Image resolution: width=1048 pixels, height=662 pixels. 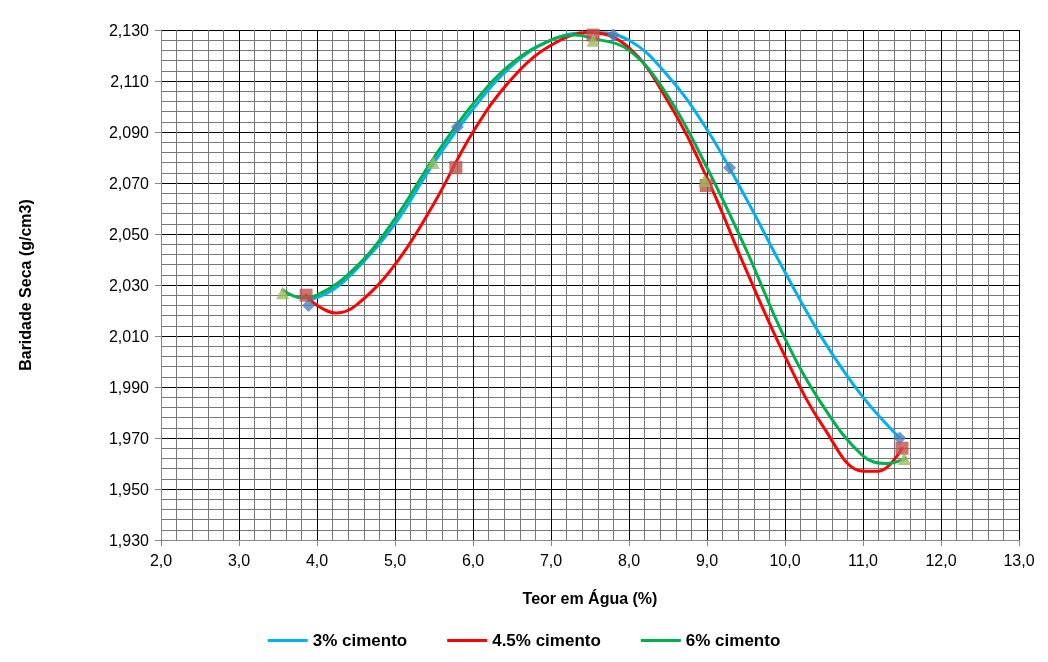 What do you see at coordinates (785, 560) in the screenshot?
I see `x-tick-label: 10,0` at bounding box center [785, 560].